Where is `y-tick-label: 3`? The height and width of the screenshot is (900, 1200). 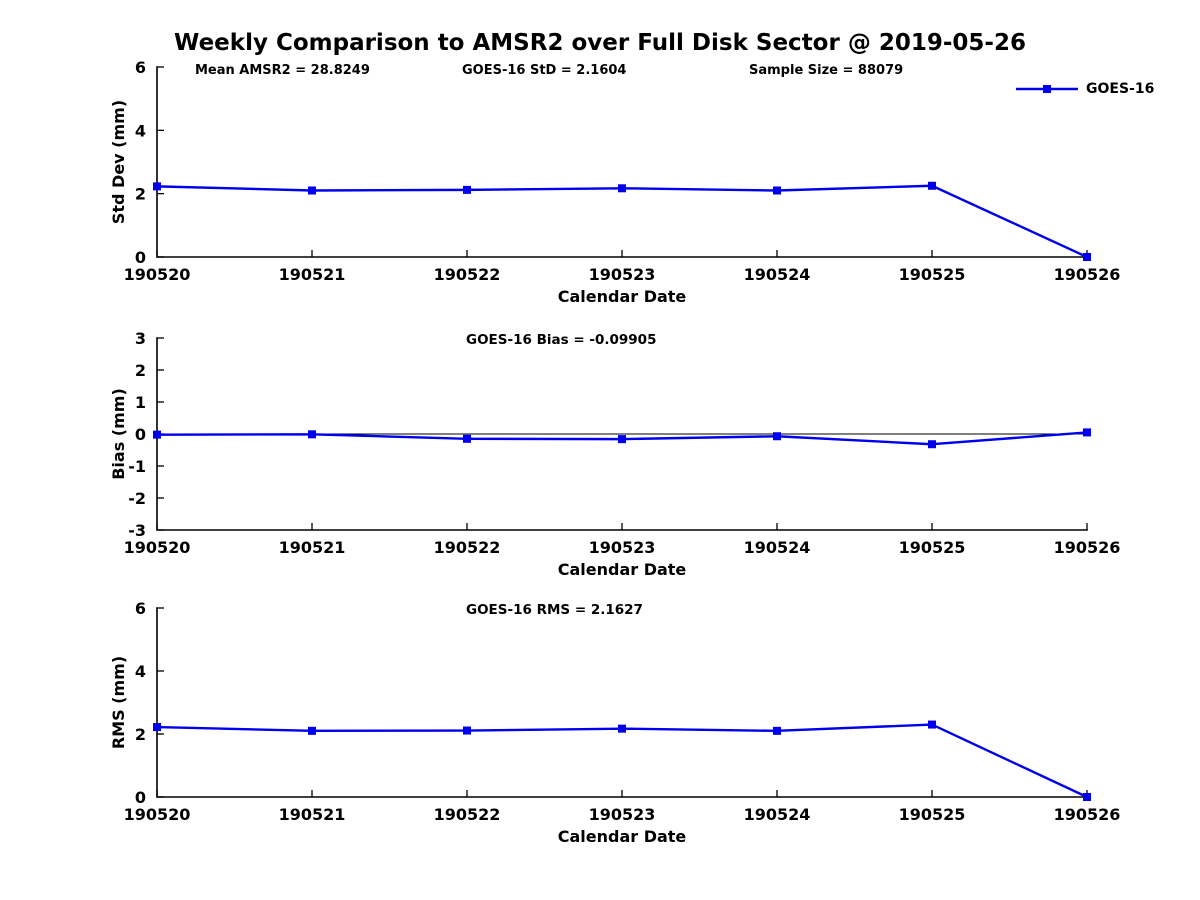 y-tick-label: 3 is located at coordinates (140, 338).